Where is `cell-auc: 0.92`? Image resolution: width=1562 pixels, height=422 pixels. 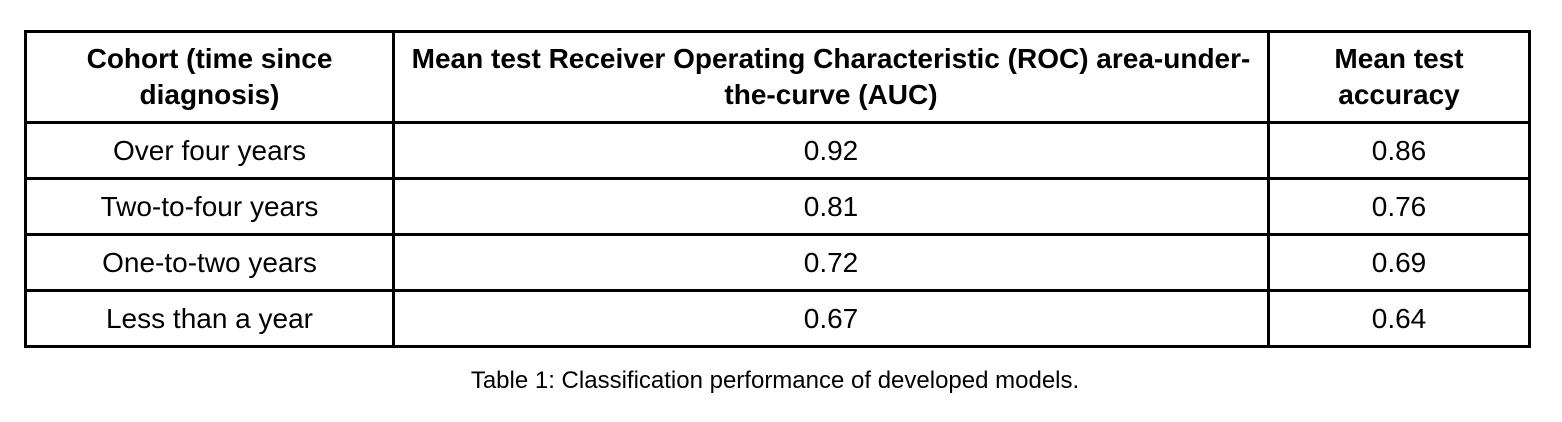 cell-auc: 0.92 is located at coordinates (831, 150).